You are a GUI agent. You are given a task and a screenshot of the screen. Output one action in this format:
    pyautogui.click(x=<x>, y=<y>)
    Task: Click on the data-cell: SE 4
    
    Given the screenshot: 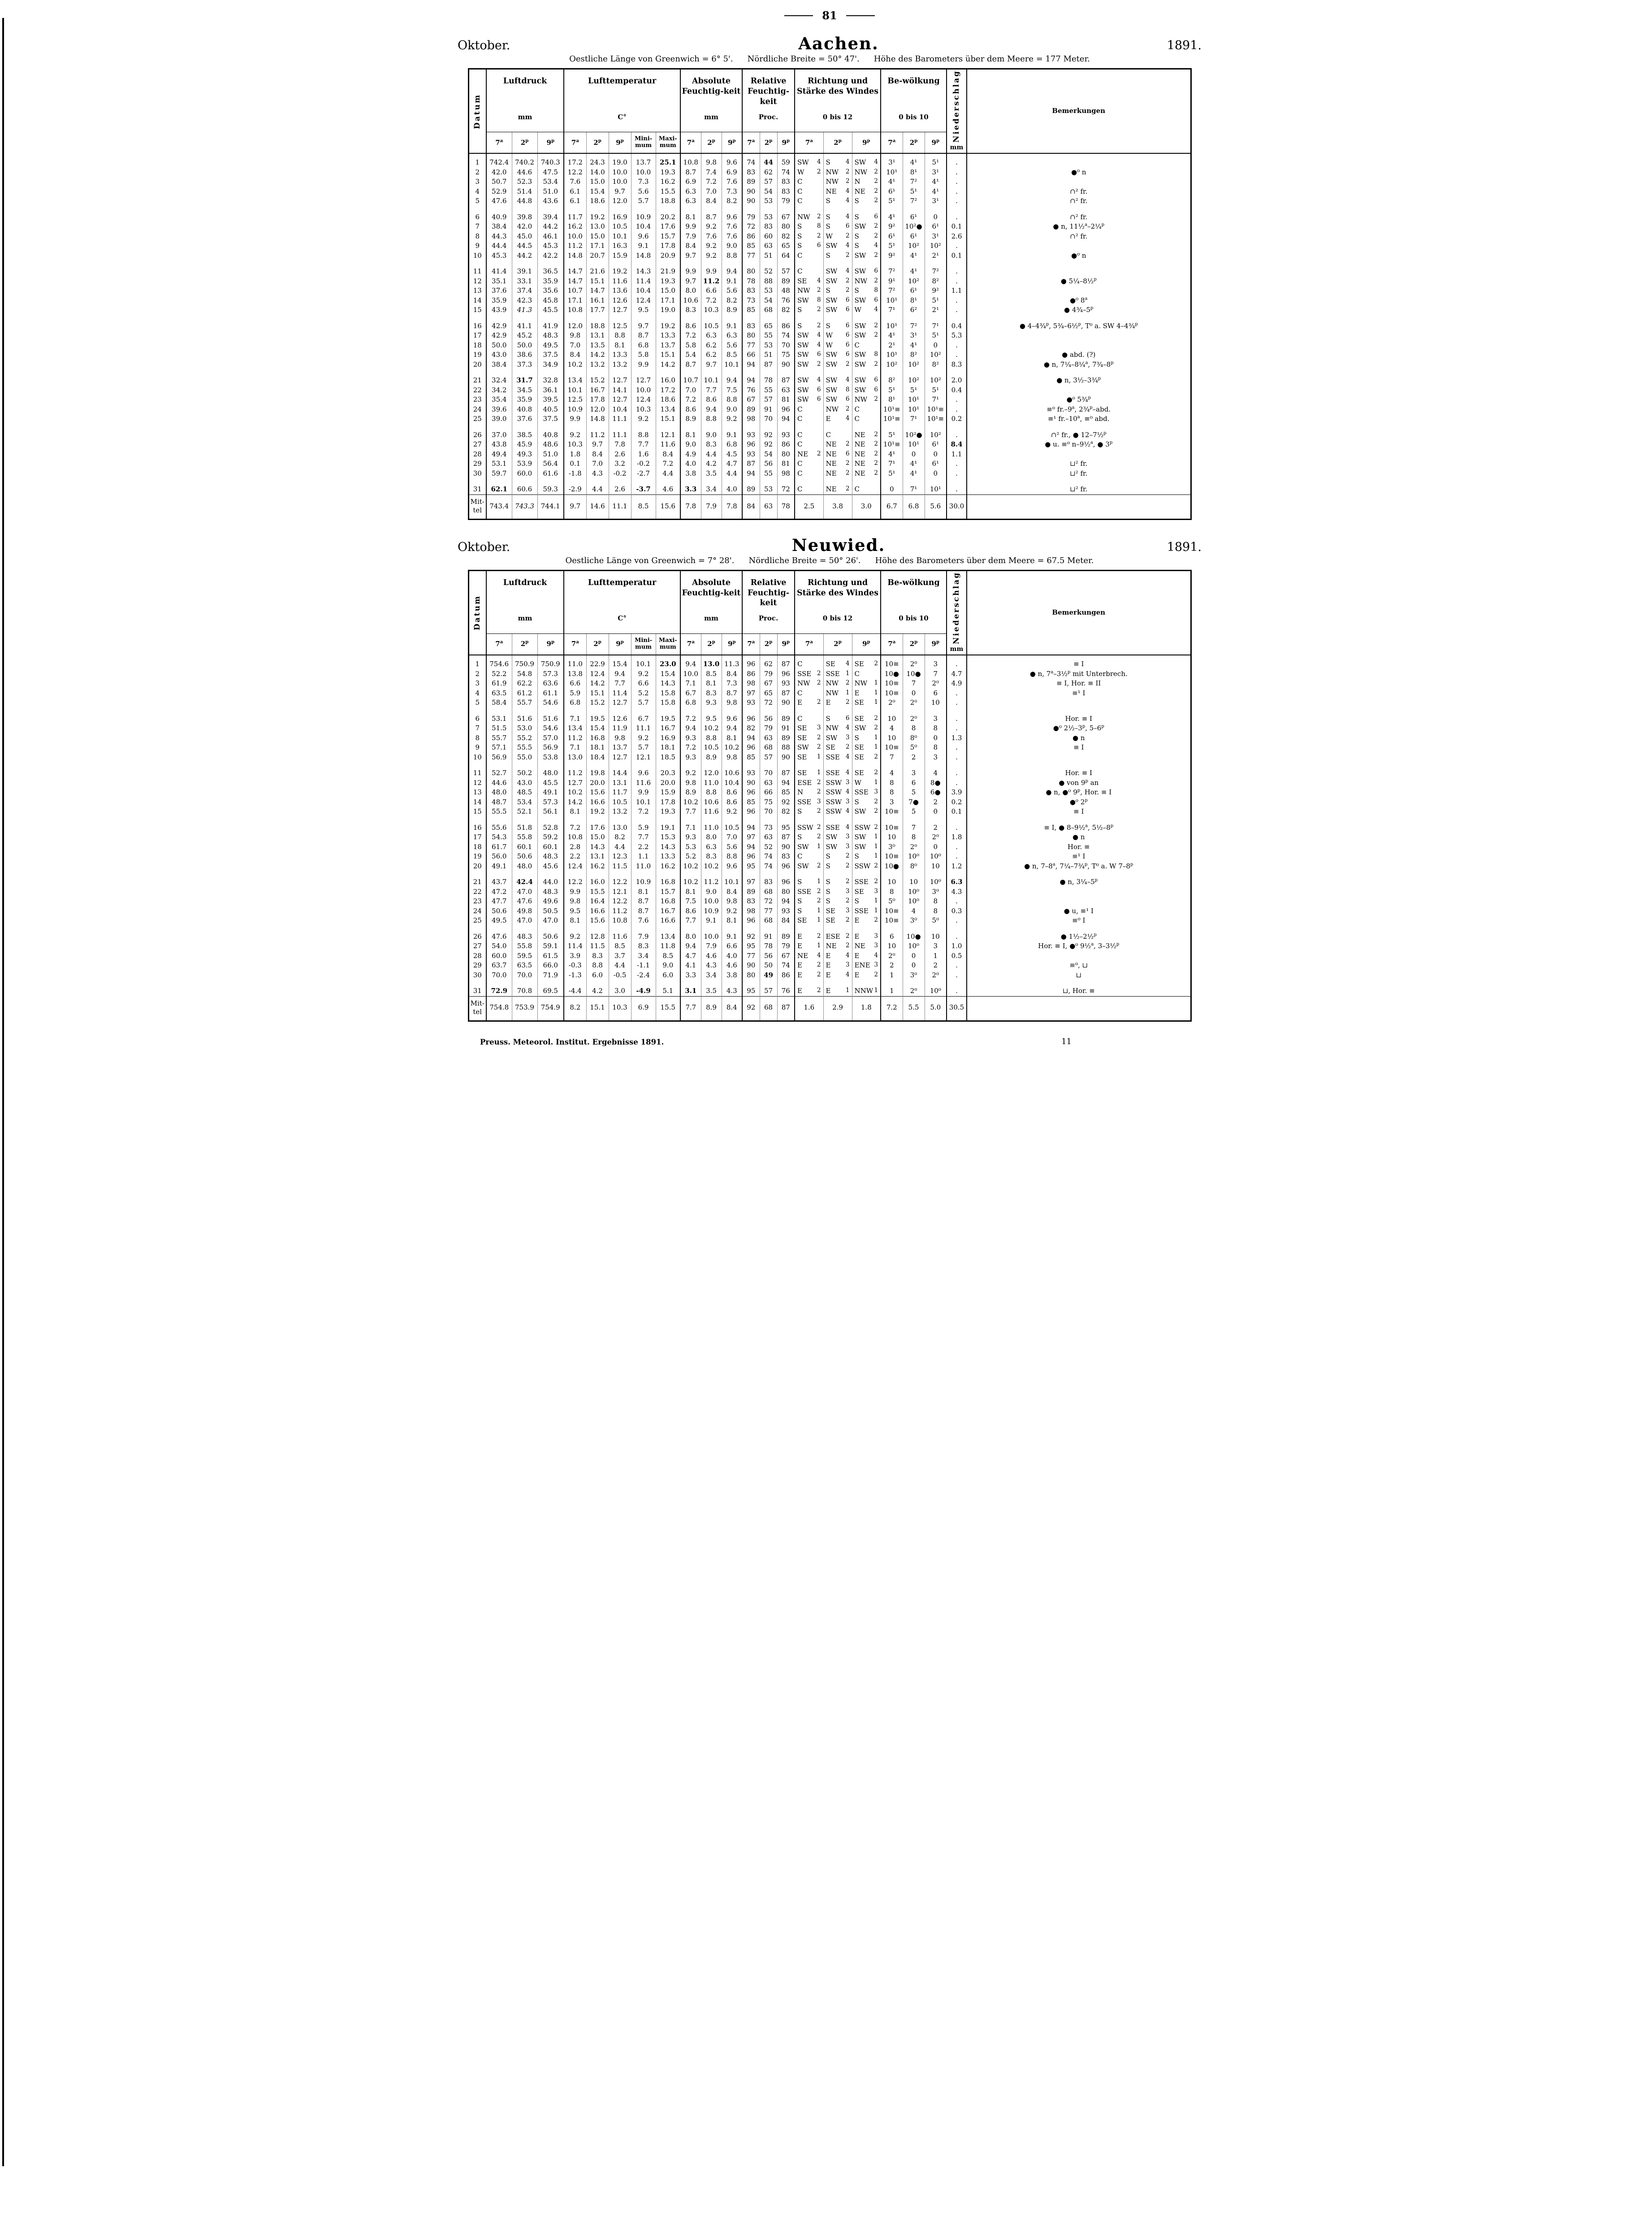 What is the action you would take?
    pyautogui.click(x=808, y=281)
    